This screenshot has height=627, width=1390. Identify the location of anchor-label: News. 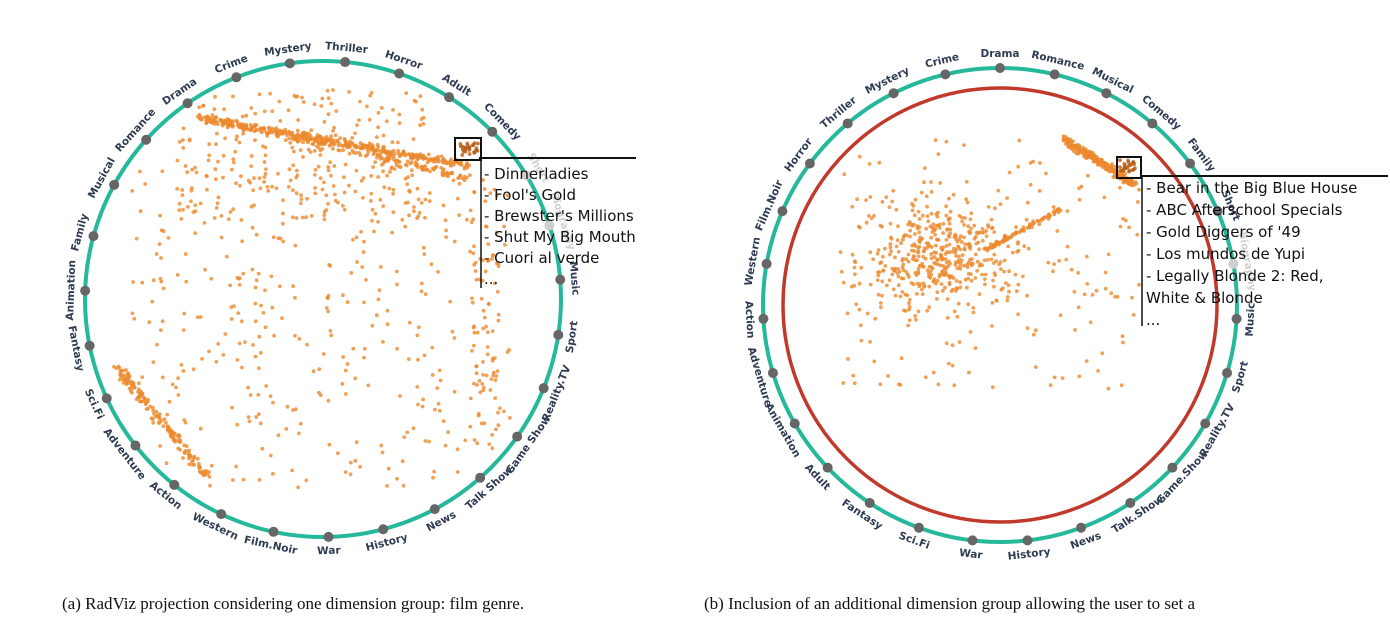
(1086, 541).